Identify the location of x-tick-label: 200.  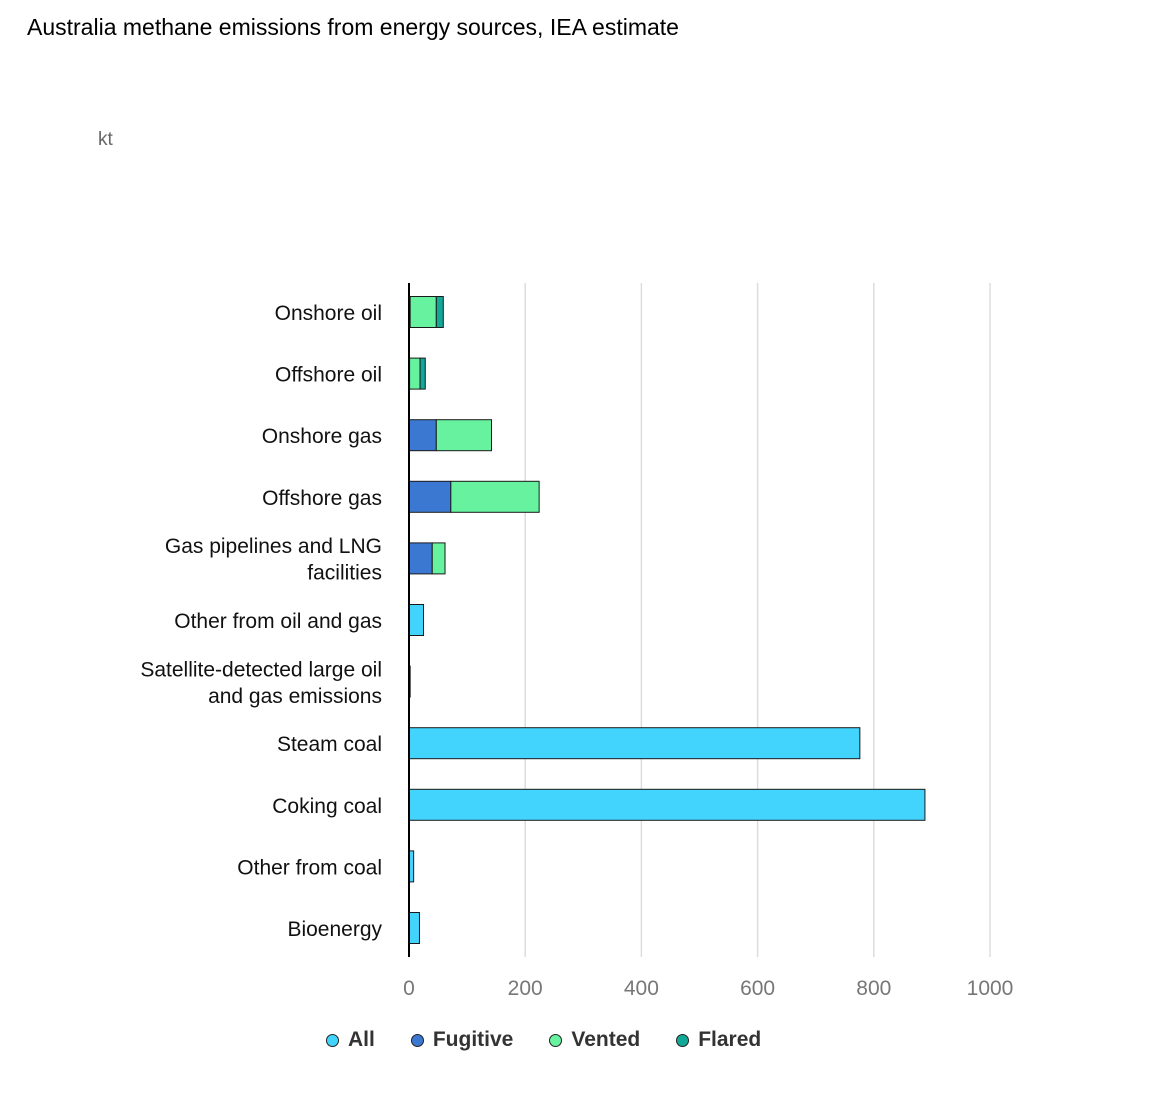
(525, 988).